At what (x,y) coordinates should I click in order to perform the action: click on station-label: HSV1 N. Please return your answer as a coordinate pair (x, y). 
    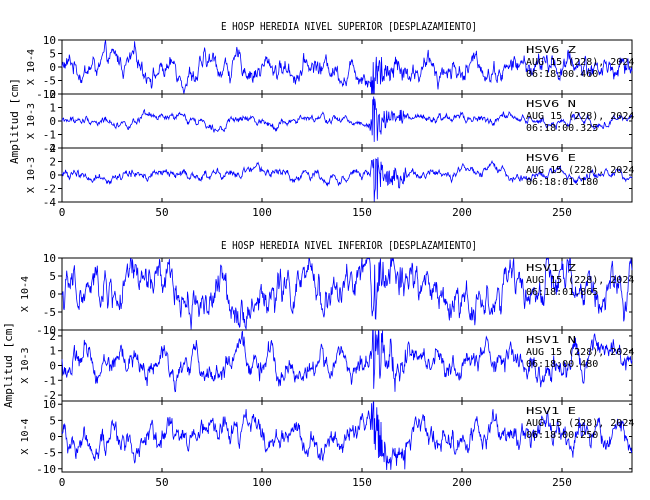
    Looking at the image, I should click on (551, 340).